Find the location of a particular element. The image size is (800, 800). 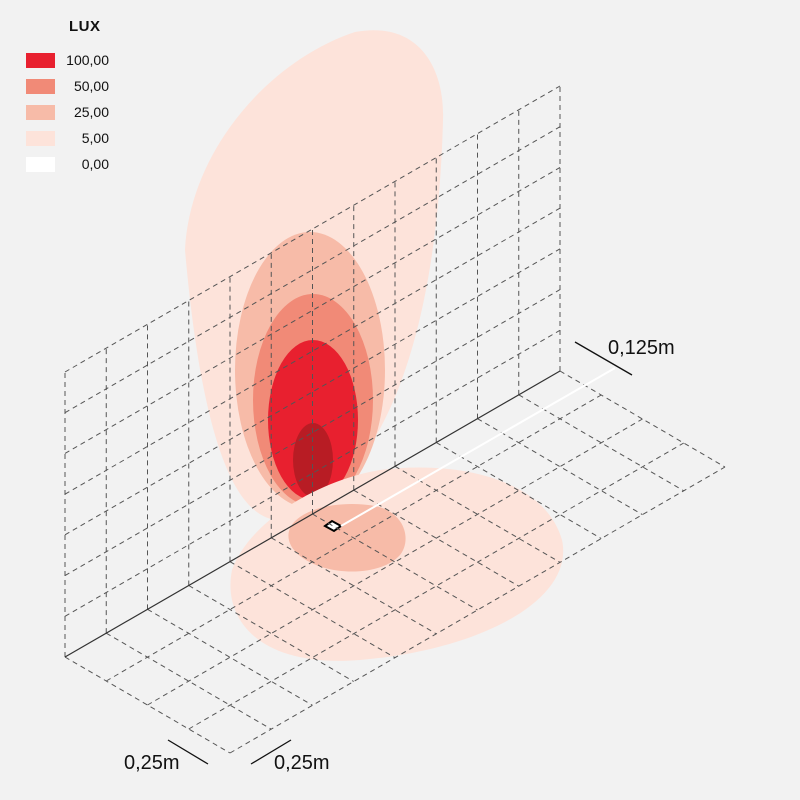

legend-item: 100,00 is located at coordinates (67, 60).